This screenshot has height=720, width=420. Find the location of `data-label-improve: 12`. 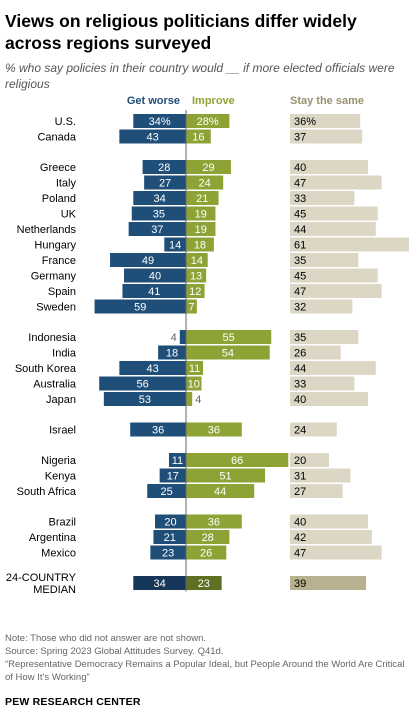

data-label-improve: 12 is located at coordinates (195, 292).